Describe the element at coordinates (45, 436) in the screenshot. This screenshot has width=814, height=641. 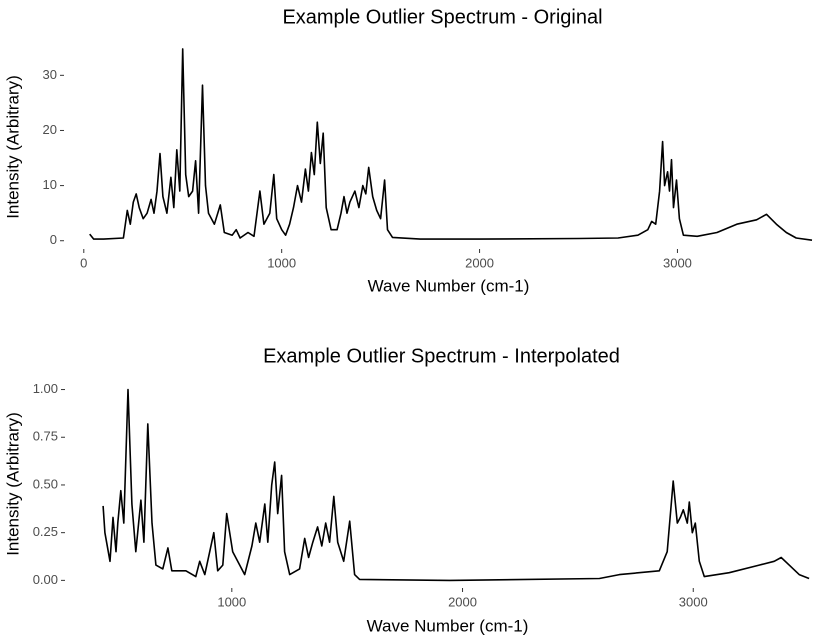
I see `y-tick-label: 0.75` at that location.